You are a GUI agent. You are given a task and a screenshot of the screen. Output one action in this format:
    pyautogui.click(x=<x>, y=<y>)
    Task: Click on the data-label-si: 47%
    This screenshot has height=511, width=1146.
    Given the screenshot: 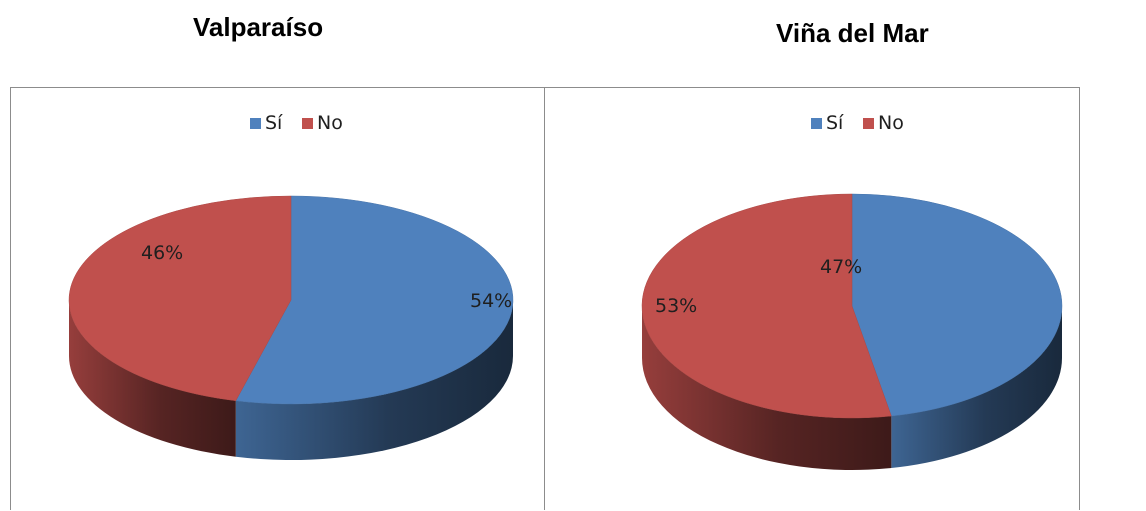 What is the action you would take?
    pyautogui.click(x=841, y=267)
    